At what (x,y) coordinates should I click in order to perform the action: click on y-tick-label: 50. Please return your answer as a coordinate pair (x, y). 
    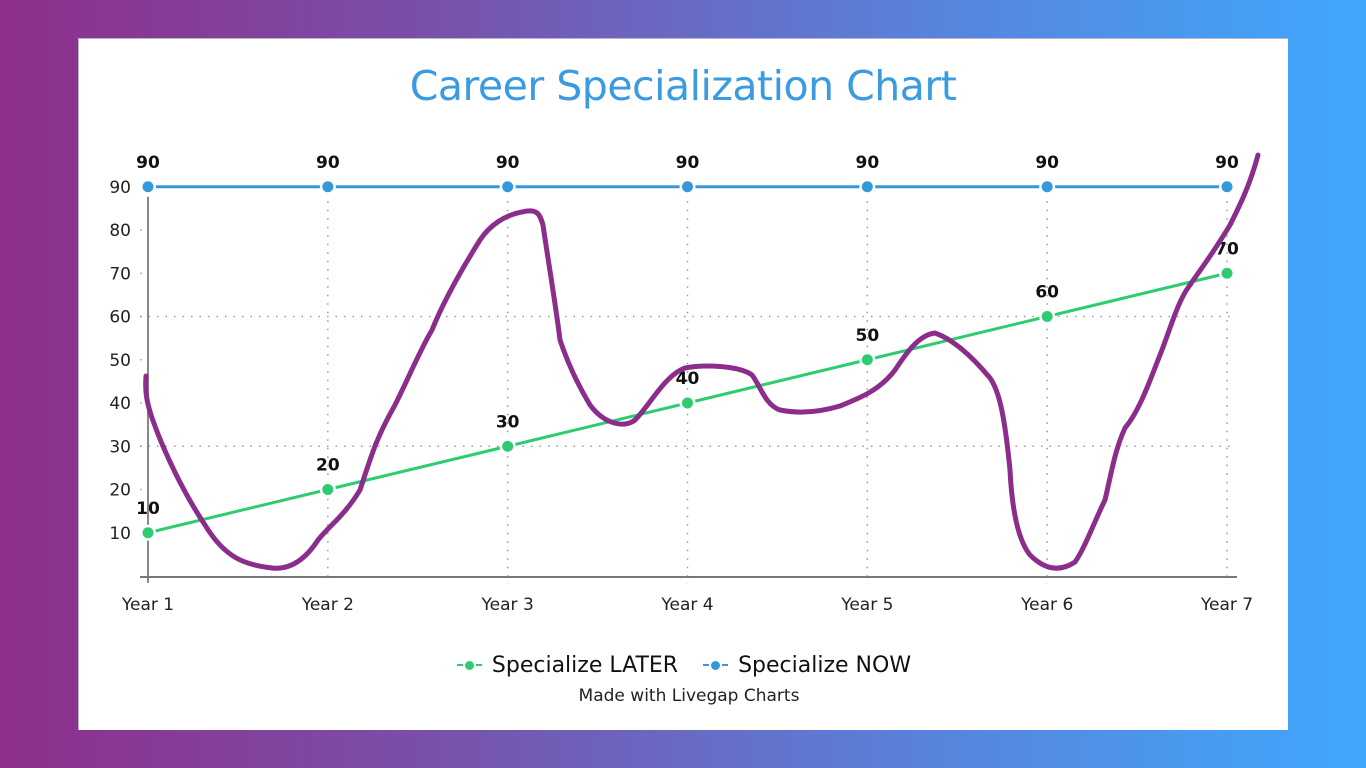
    Looking at the image, I should click on (120, 361).